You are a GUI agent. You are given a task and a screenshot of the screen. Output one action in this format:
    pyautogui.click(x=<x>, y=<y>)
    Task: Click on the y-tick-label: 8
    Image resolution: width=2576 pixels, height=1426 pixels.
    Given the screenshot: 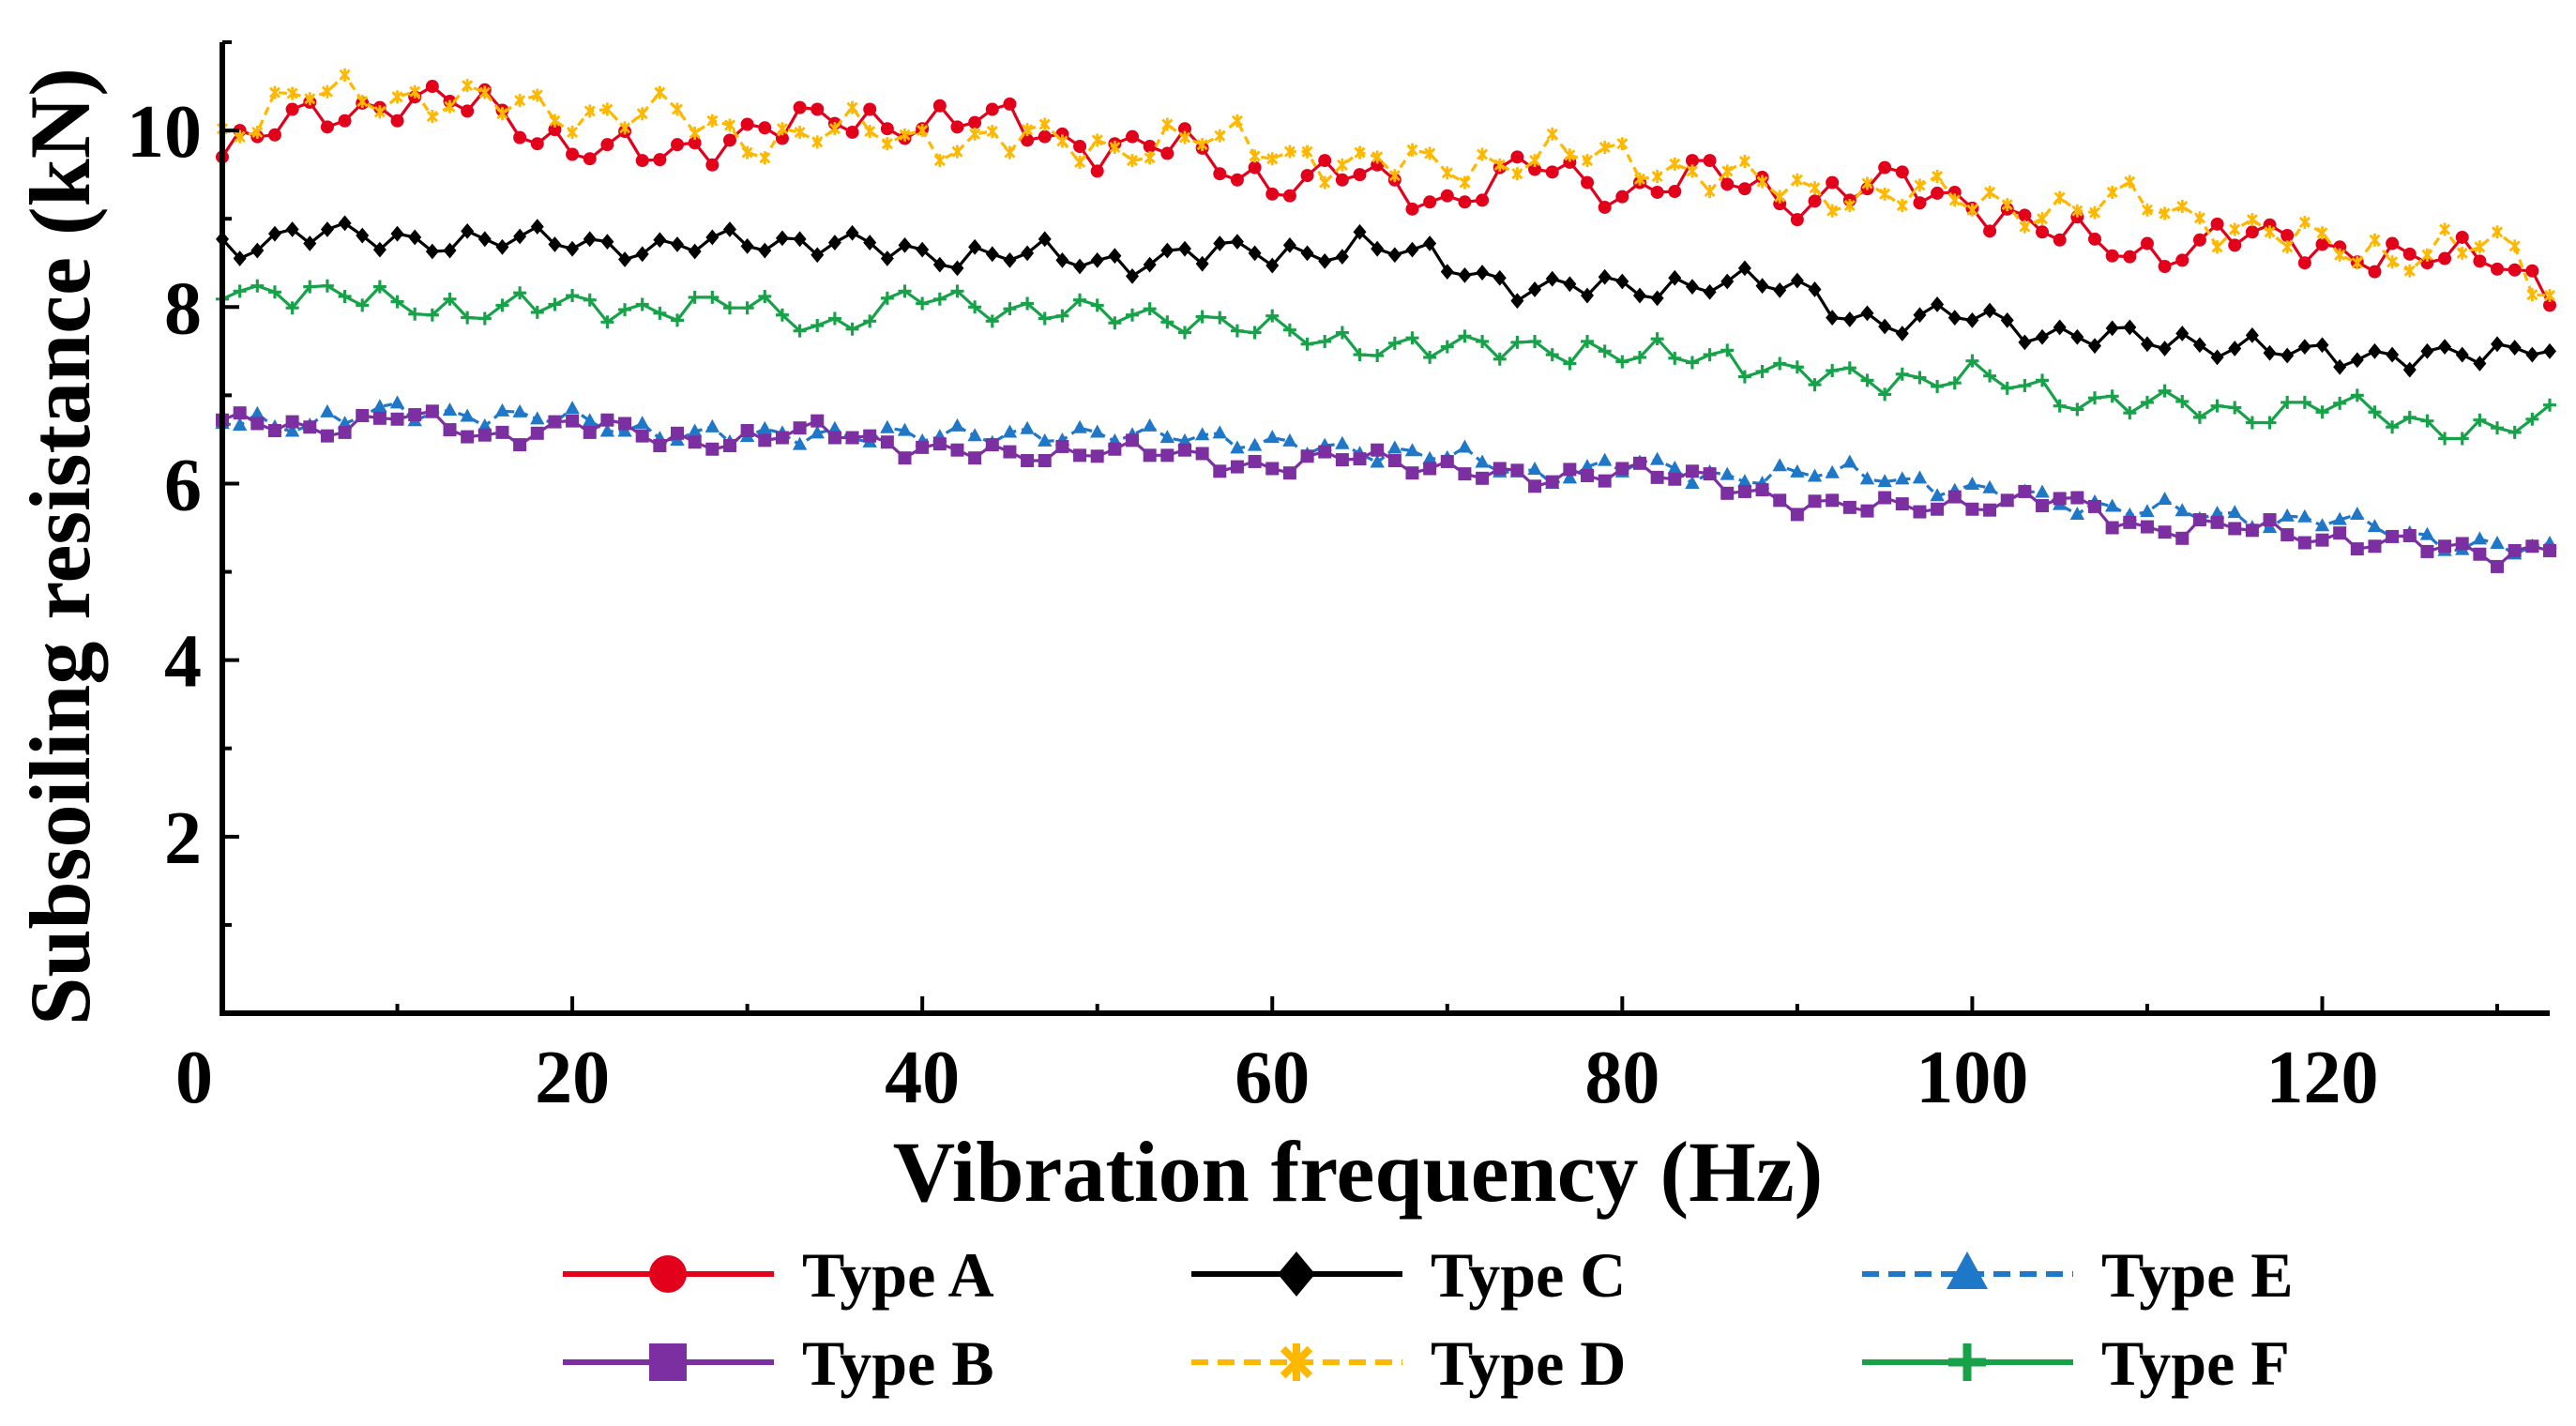 What is the action you would take?
    pyautogui.click(x=183, y=308)
    